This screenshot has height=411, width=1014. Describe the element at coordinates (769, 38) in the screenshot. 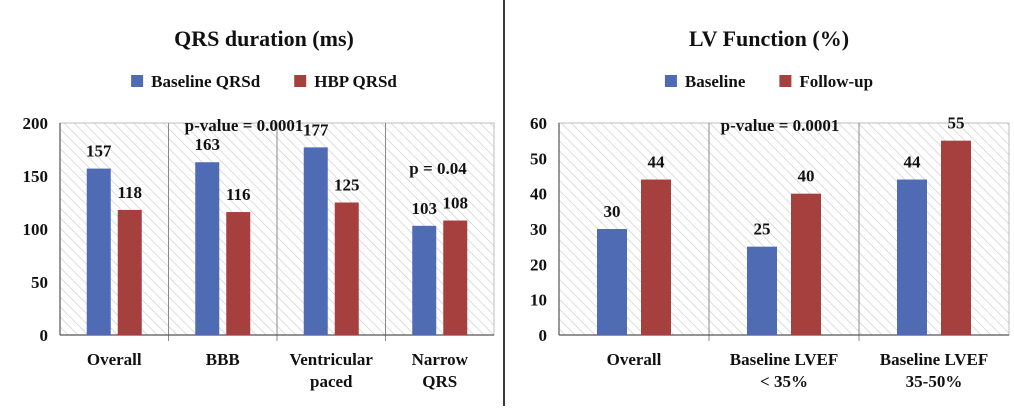

I see `chart-title: LV Function (%)` at that location.